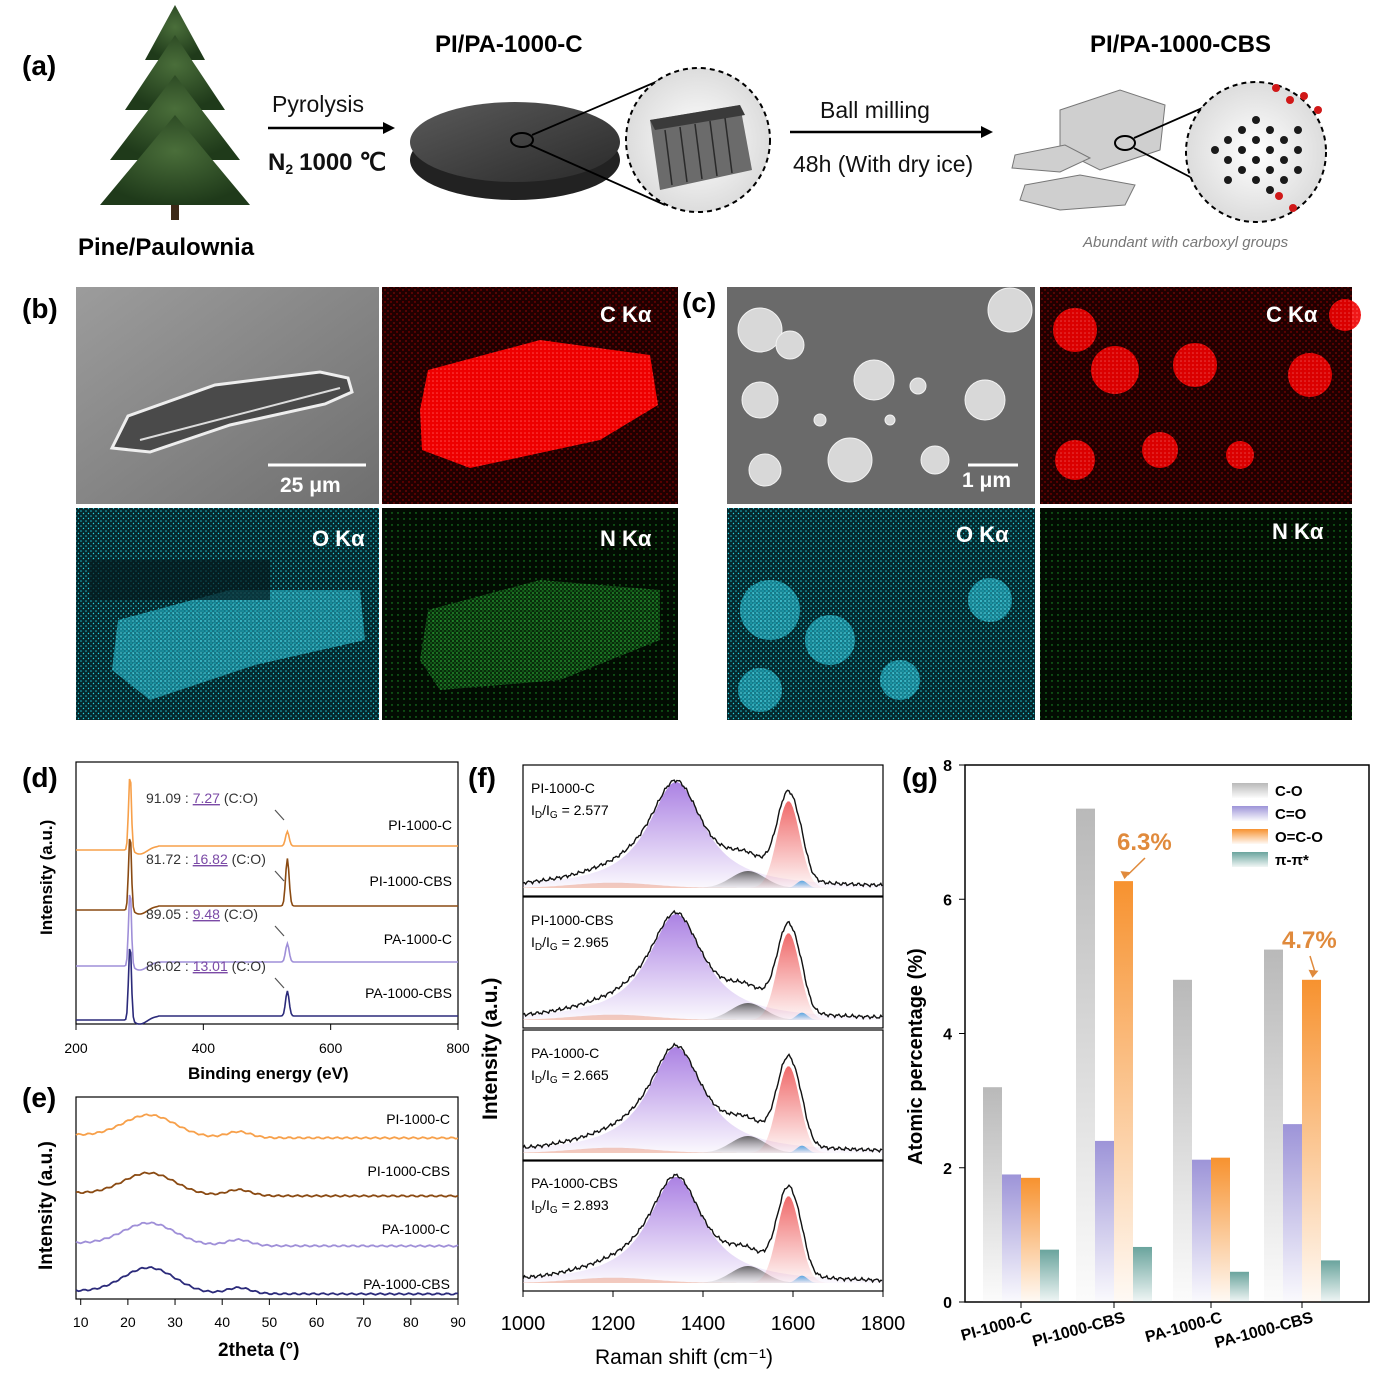 Image resolution: width=1375 pixels, height=1385 pixels. Describe the element at coordinates (310, 485) in the screenshot. I see `scale-bar-b-label: 25 μm` at that location.